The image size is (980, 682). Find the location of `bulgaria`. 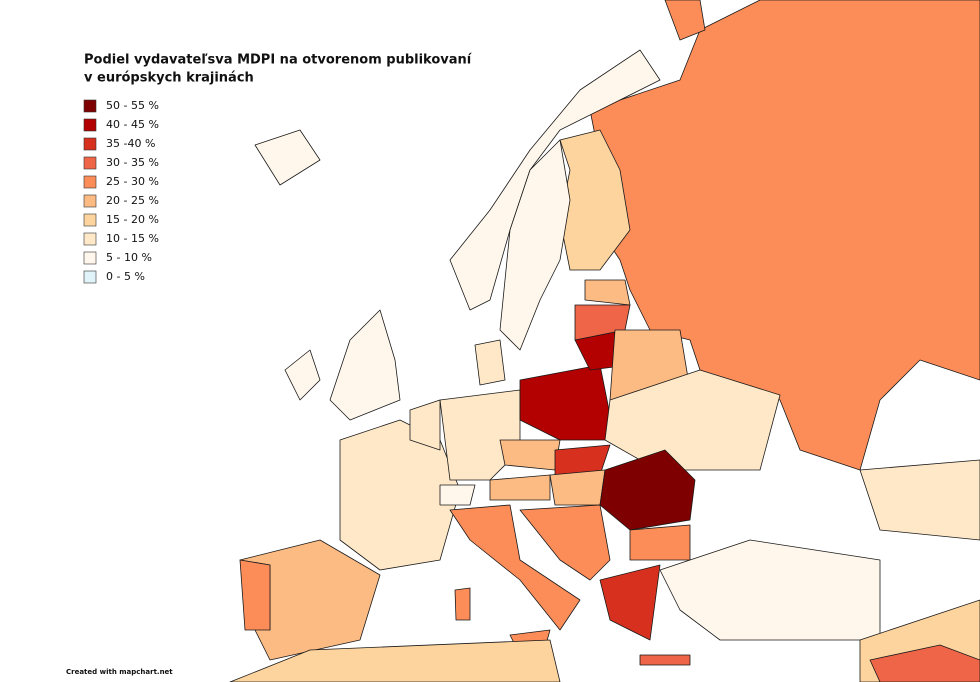

bulgaria is located at coordinates (660, 542).